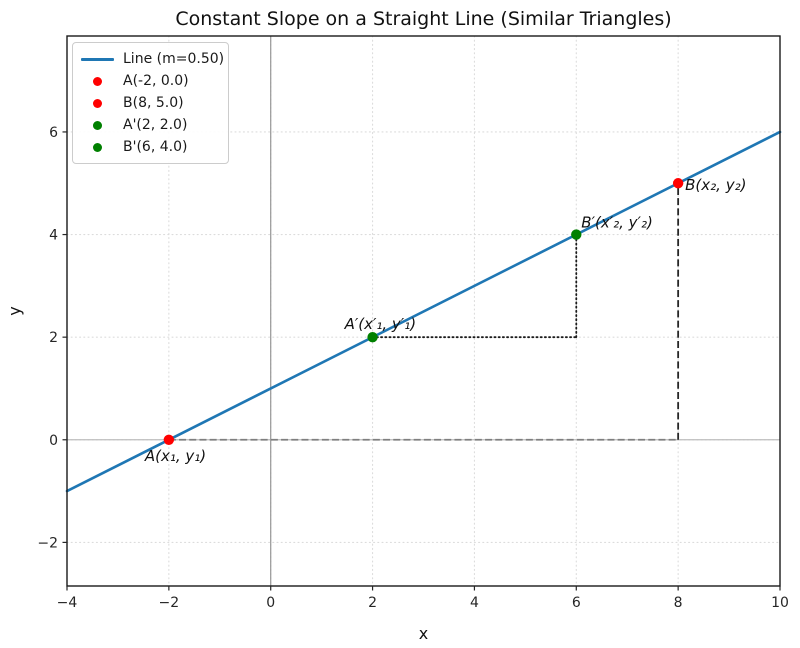 This screenshot has height=648, width=800. Describe the element at coordinates (153, 103) in the screenshot. I see `legend-label: B(8, 5.0)` at that location.